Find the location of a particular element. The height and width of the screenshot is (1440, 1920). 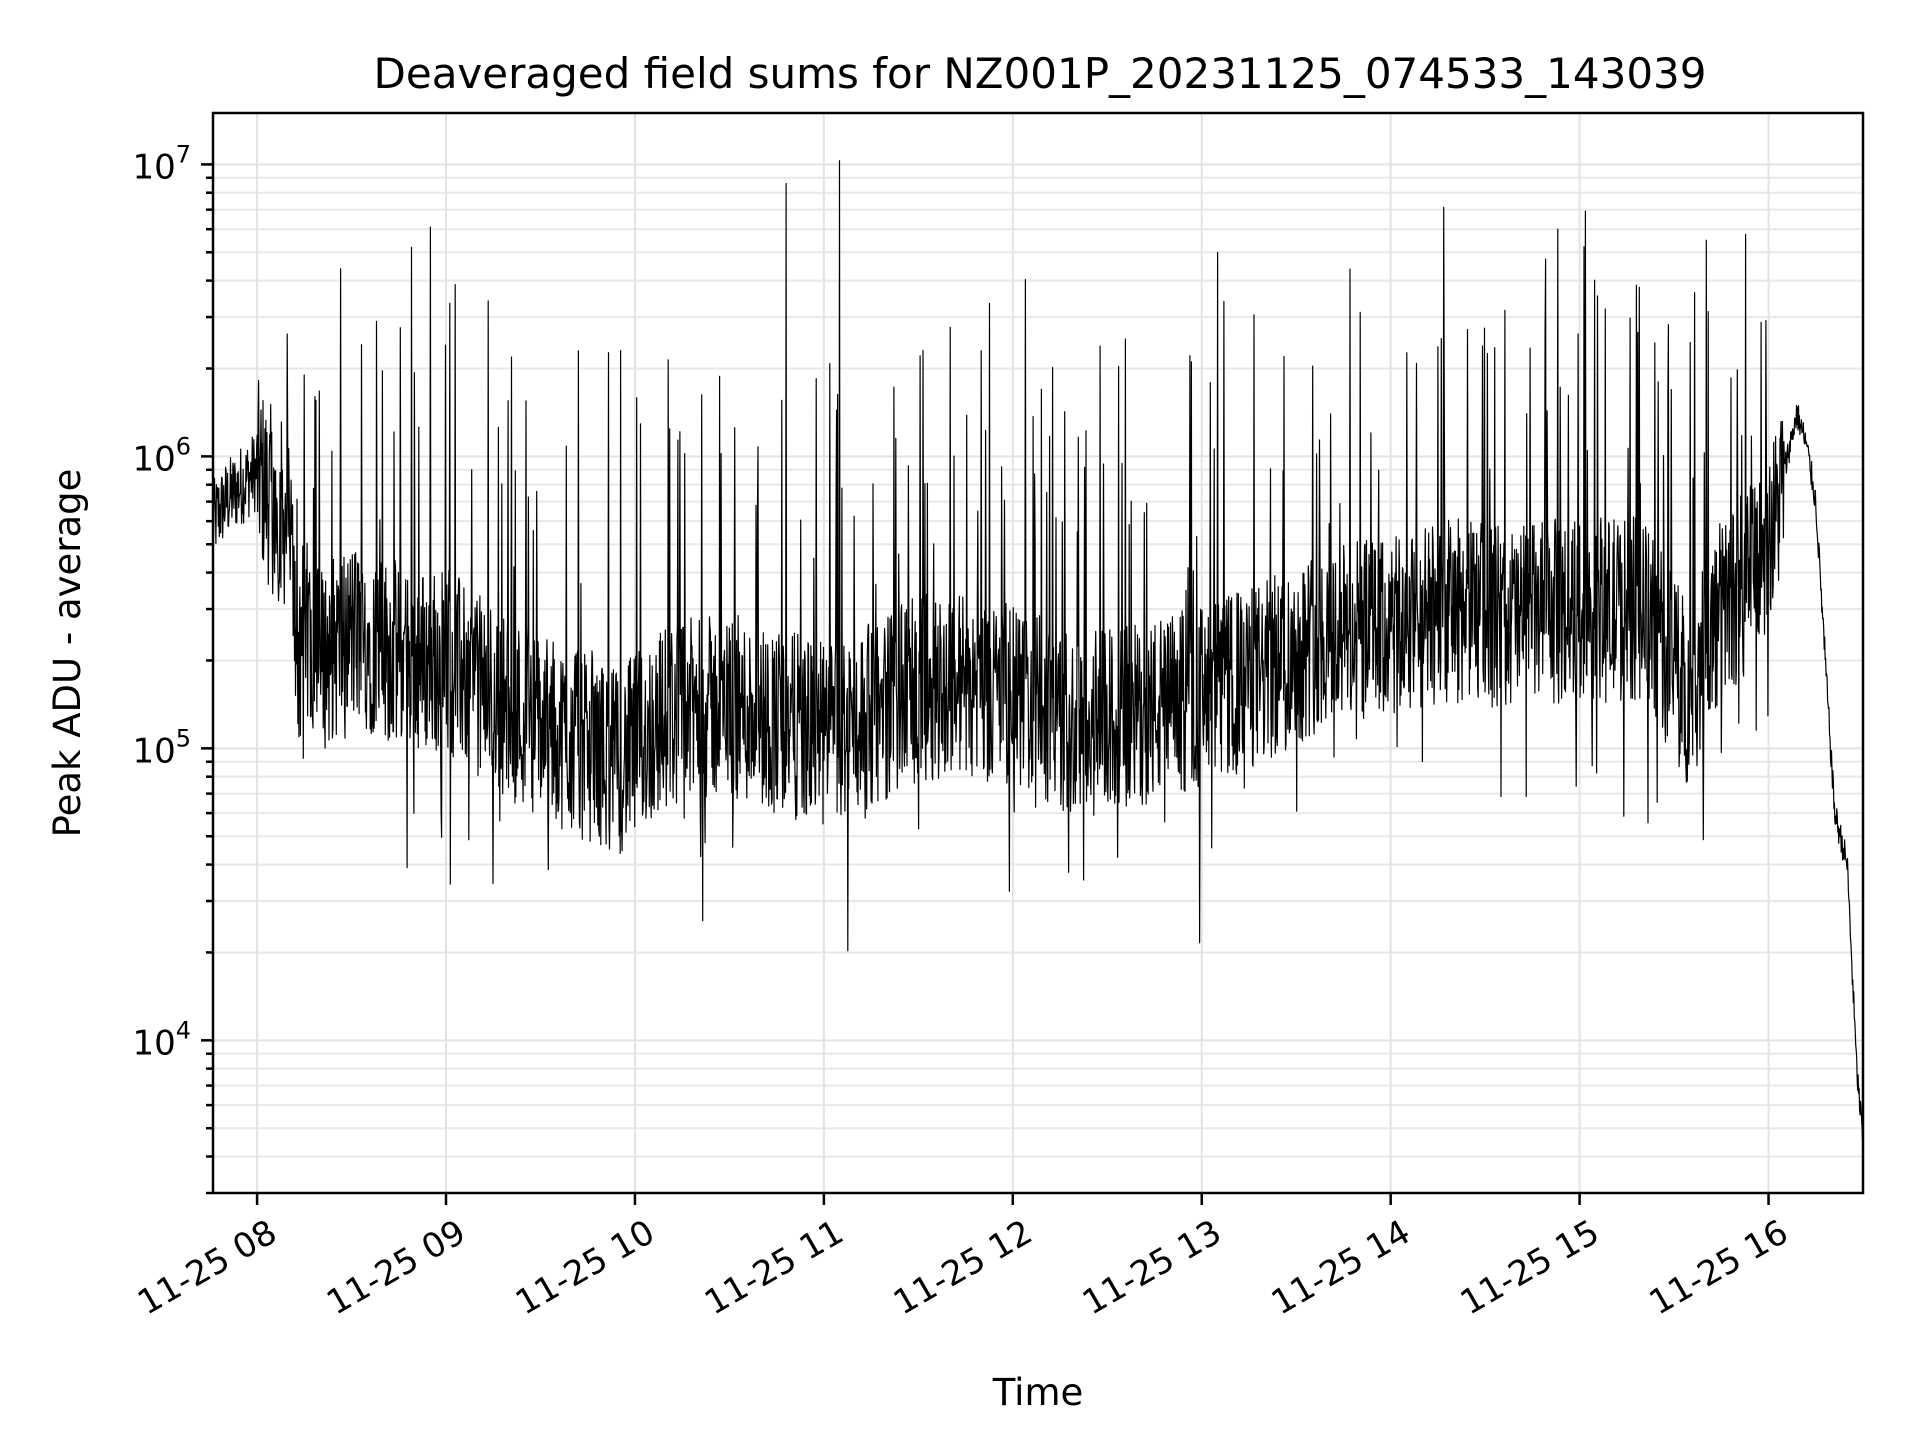

y-tick-label: 10⁵ is located at coordinates (161, 747).